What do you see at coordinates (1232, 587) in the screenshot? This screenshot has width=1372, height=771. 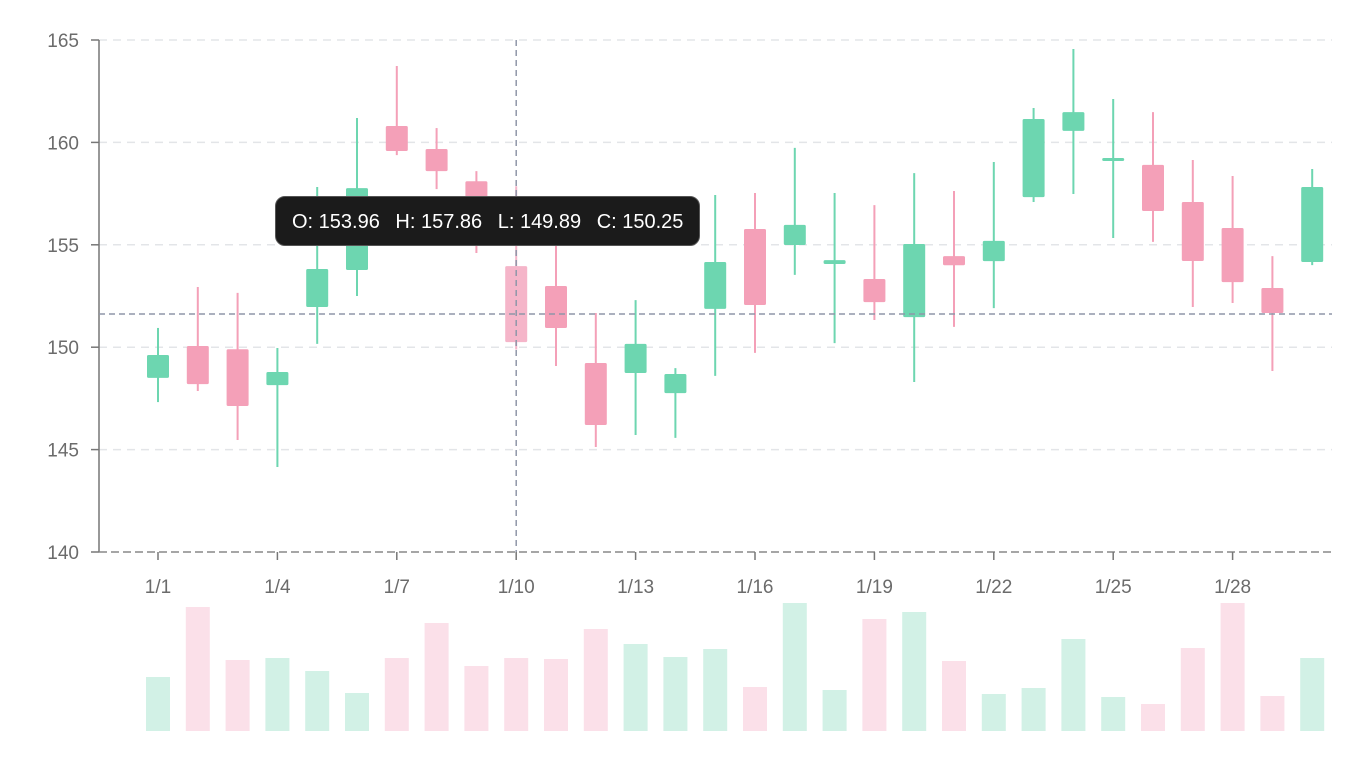 I see `x-tick-label: 1/28` at bounding box center [1232, 587].